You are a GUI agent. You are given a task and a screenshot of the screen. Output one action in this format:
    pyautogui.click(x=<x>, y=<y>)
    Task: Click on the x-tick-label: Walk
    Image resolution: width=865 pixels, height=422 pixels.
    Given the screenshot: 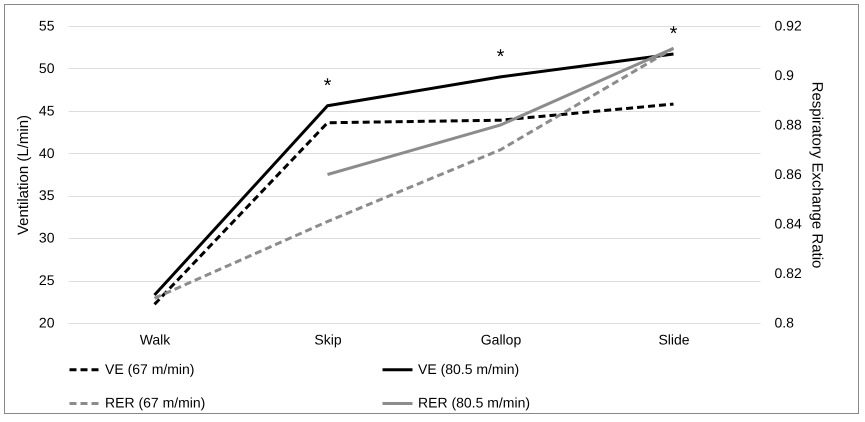 What is the action you would take?
    pyautogui.click(x=156, y=340)
    